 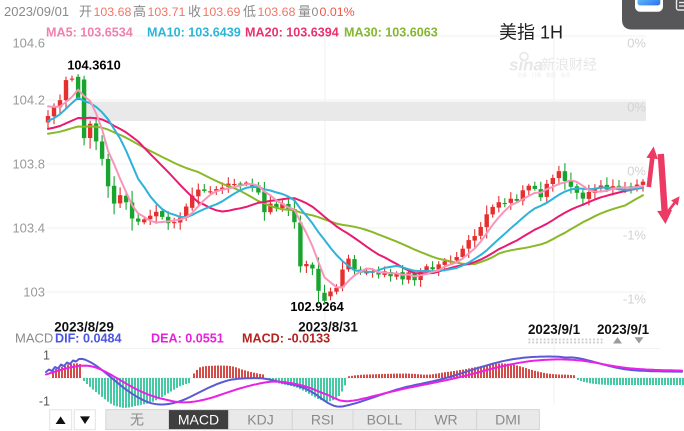 What do you see at coordinates (34, 292) in the screenshot?
I see `svg-text: 103` at bounding box center [34, 292].